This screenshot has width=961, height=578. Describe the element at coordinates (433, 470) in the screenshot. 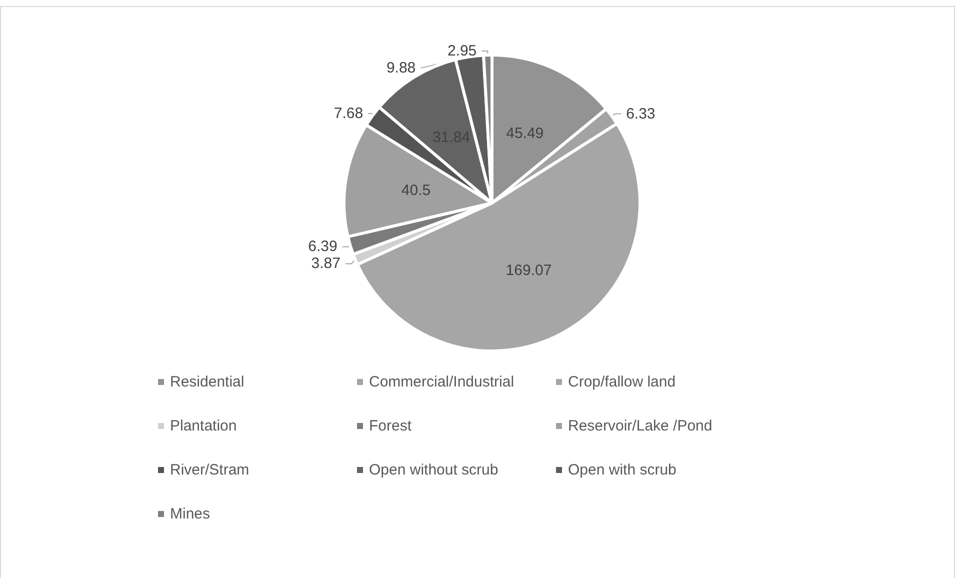

I see `legend-label: Open without scrub` at that location.